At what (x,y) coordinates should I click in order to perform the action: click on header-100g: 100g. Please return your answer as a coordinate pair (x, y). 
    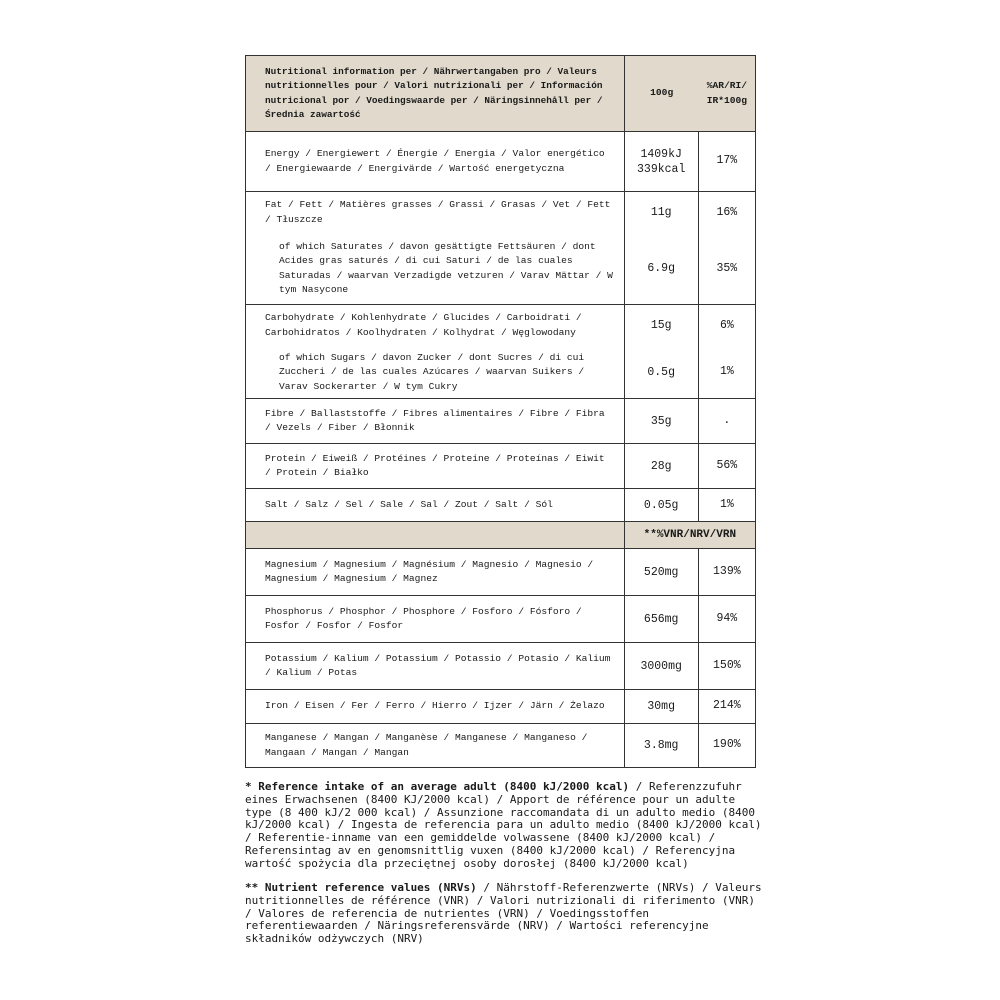
    Looking at the image, I should click on (662, 93).